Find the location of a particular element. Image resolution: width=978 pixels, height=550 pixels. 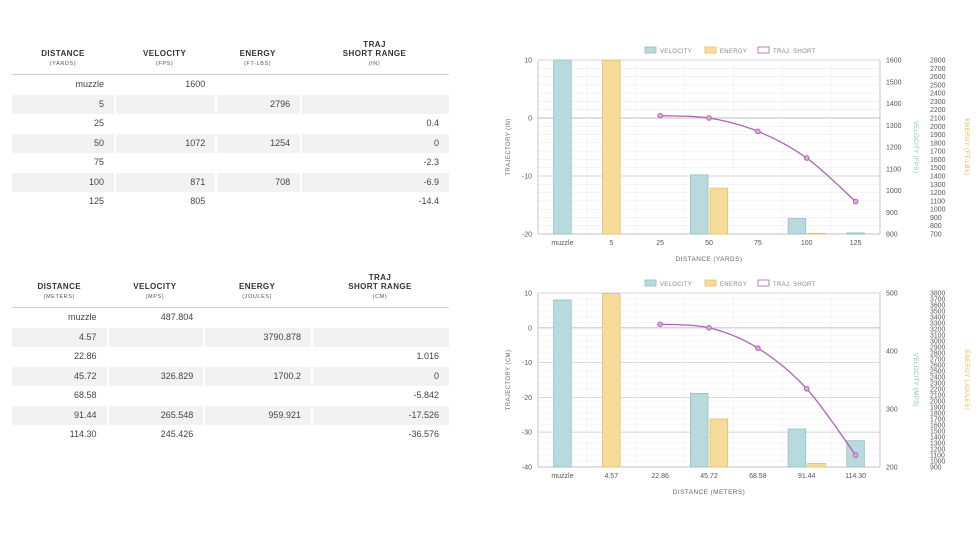

cell-distance: 100 is located at coordinates (63, 182).